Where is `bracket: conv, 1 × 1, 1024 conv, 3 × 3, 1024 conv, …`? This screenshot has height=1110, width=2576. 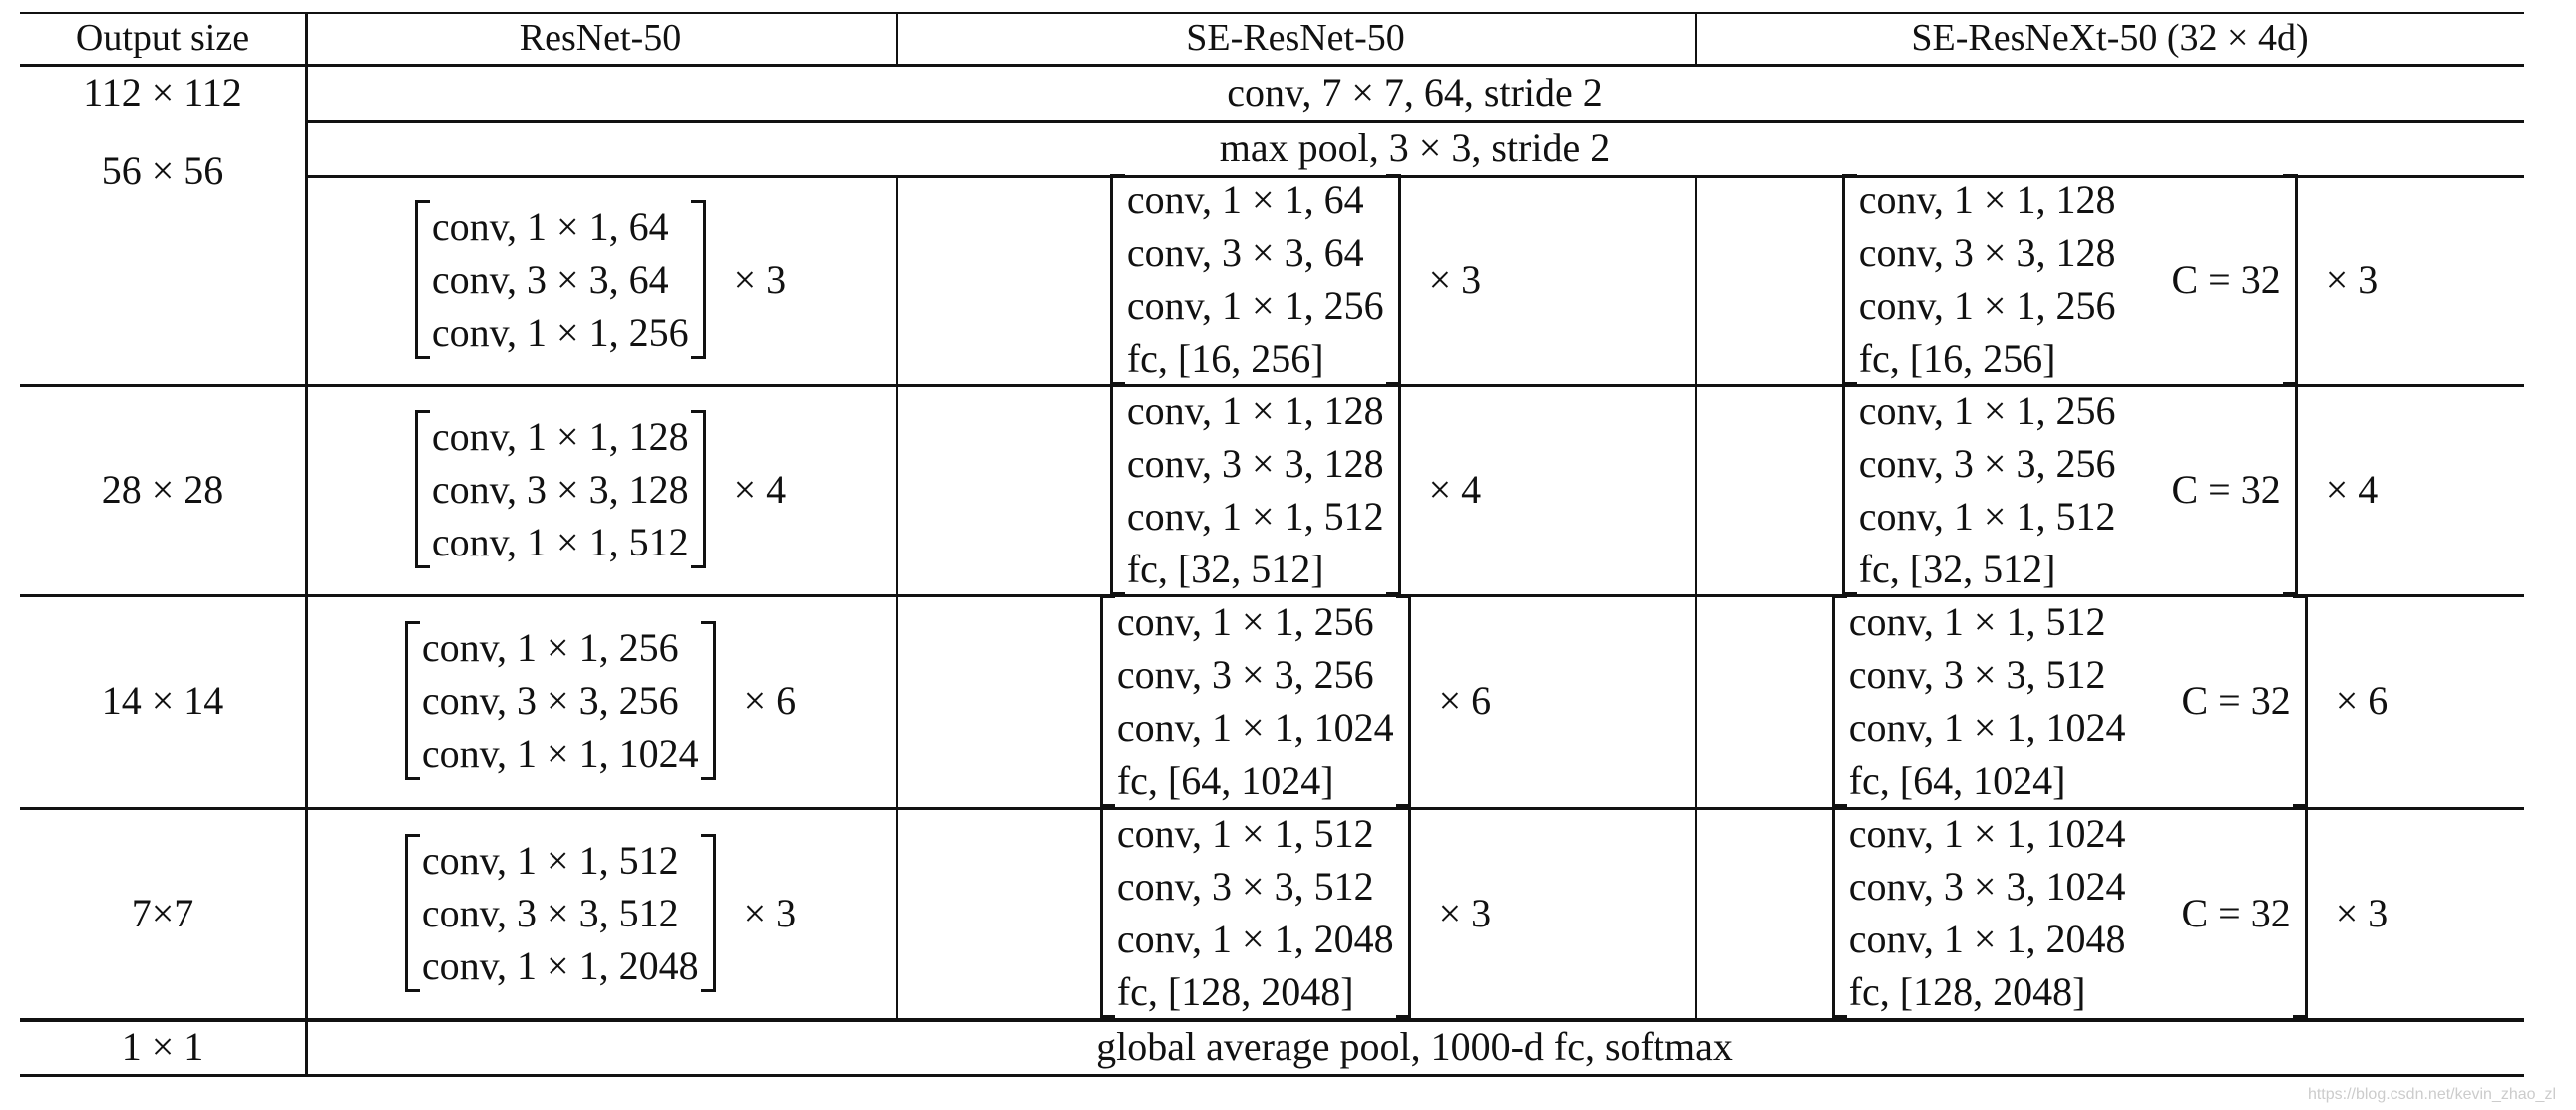 bracket: conv, 1 × 1, 1024 conv, 3 × 3, 1024 conv, … is located at coordinates (2069, 912).